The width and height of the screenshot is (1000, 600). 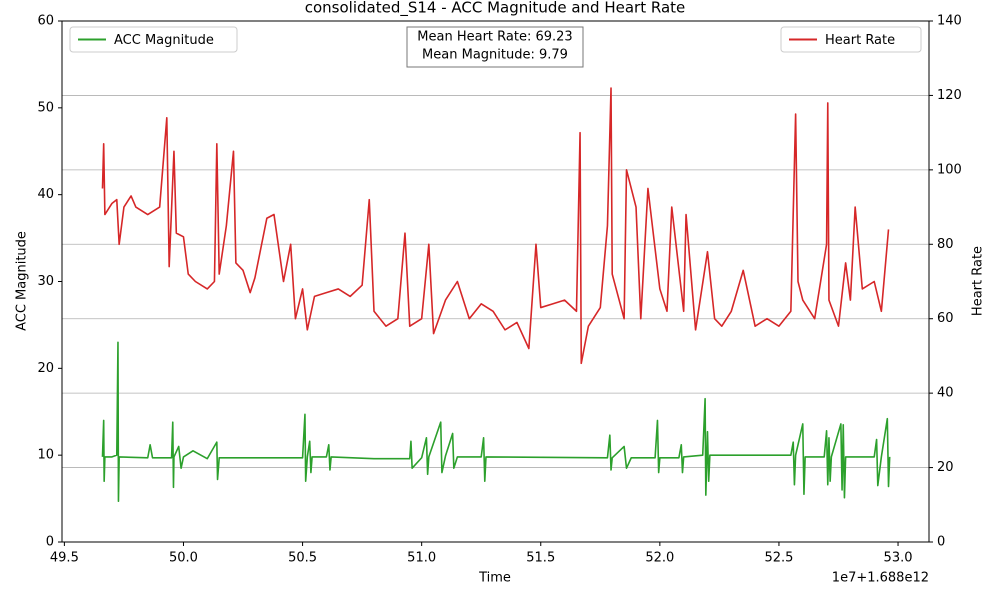 What do you see at coordinates (945, 318) in the screenshot?
I see `y2-tick-label: 60` at bounding box center [945, 318].